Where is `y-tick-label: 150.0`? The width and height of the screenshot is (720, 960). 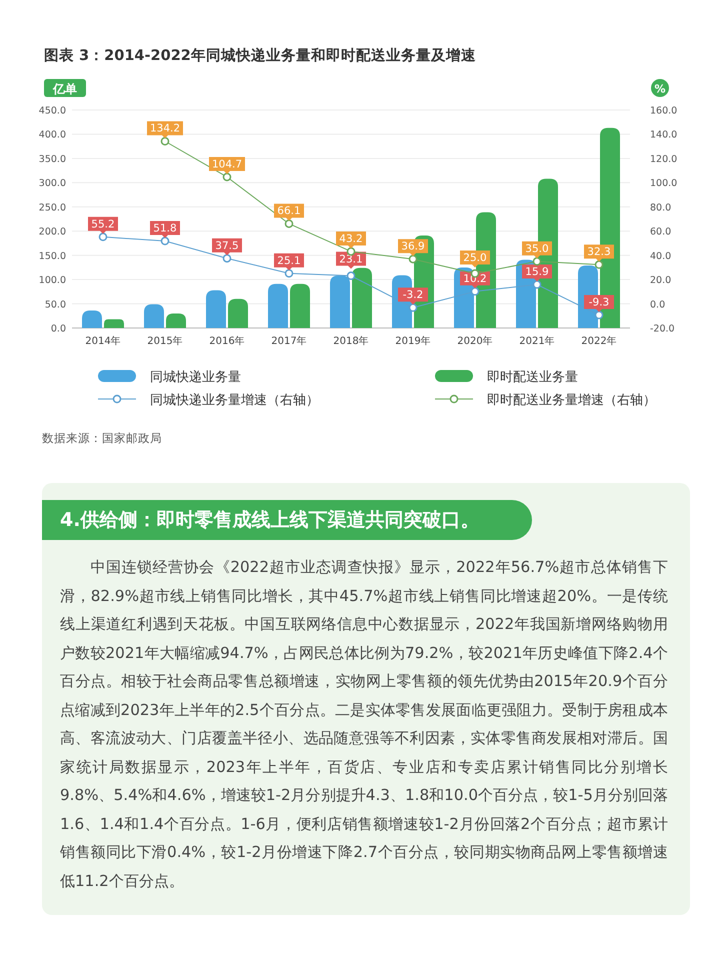
y-tick-label: 150.0 is located at coordinates (52, 256).